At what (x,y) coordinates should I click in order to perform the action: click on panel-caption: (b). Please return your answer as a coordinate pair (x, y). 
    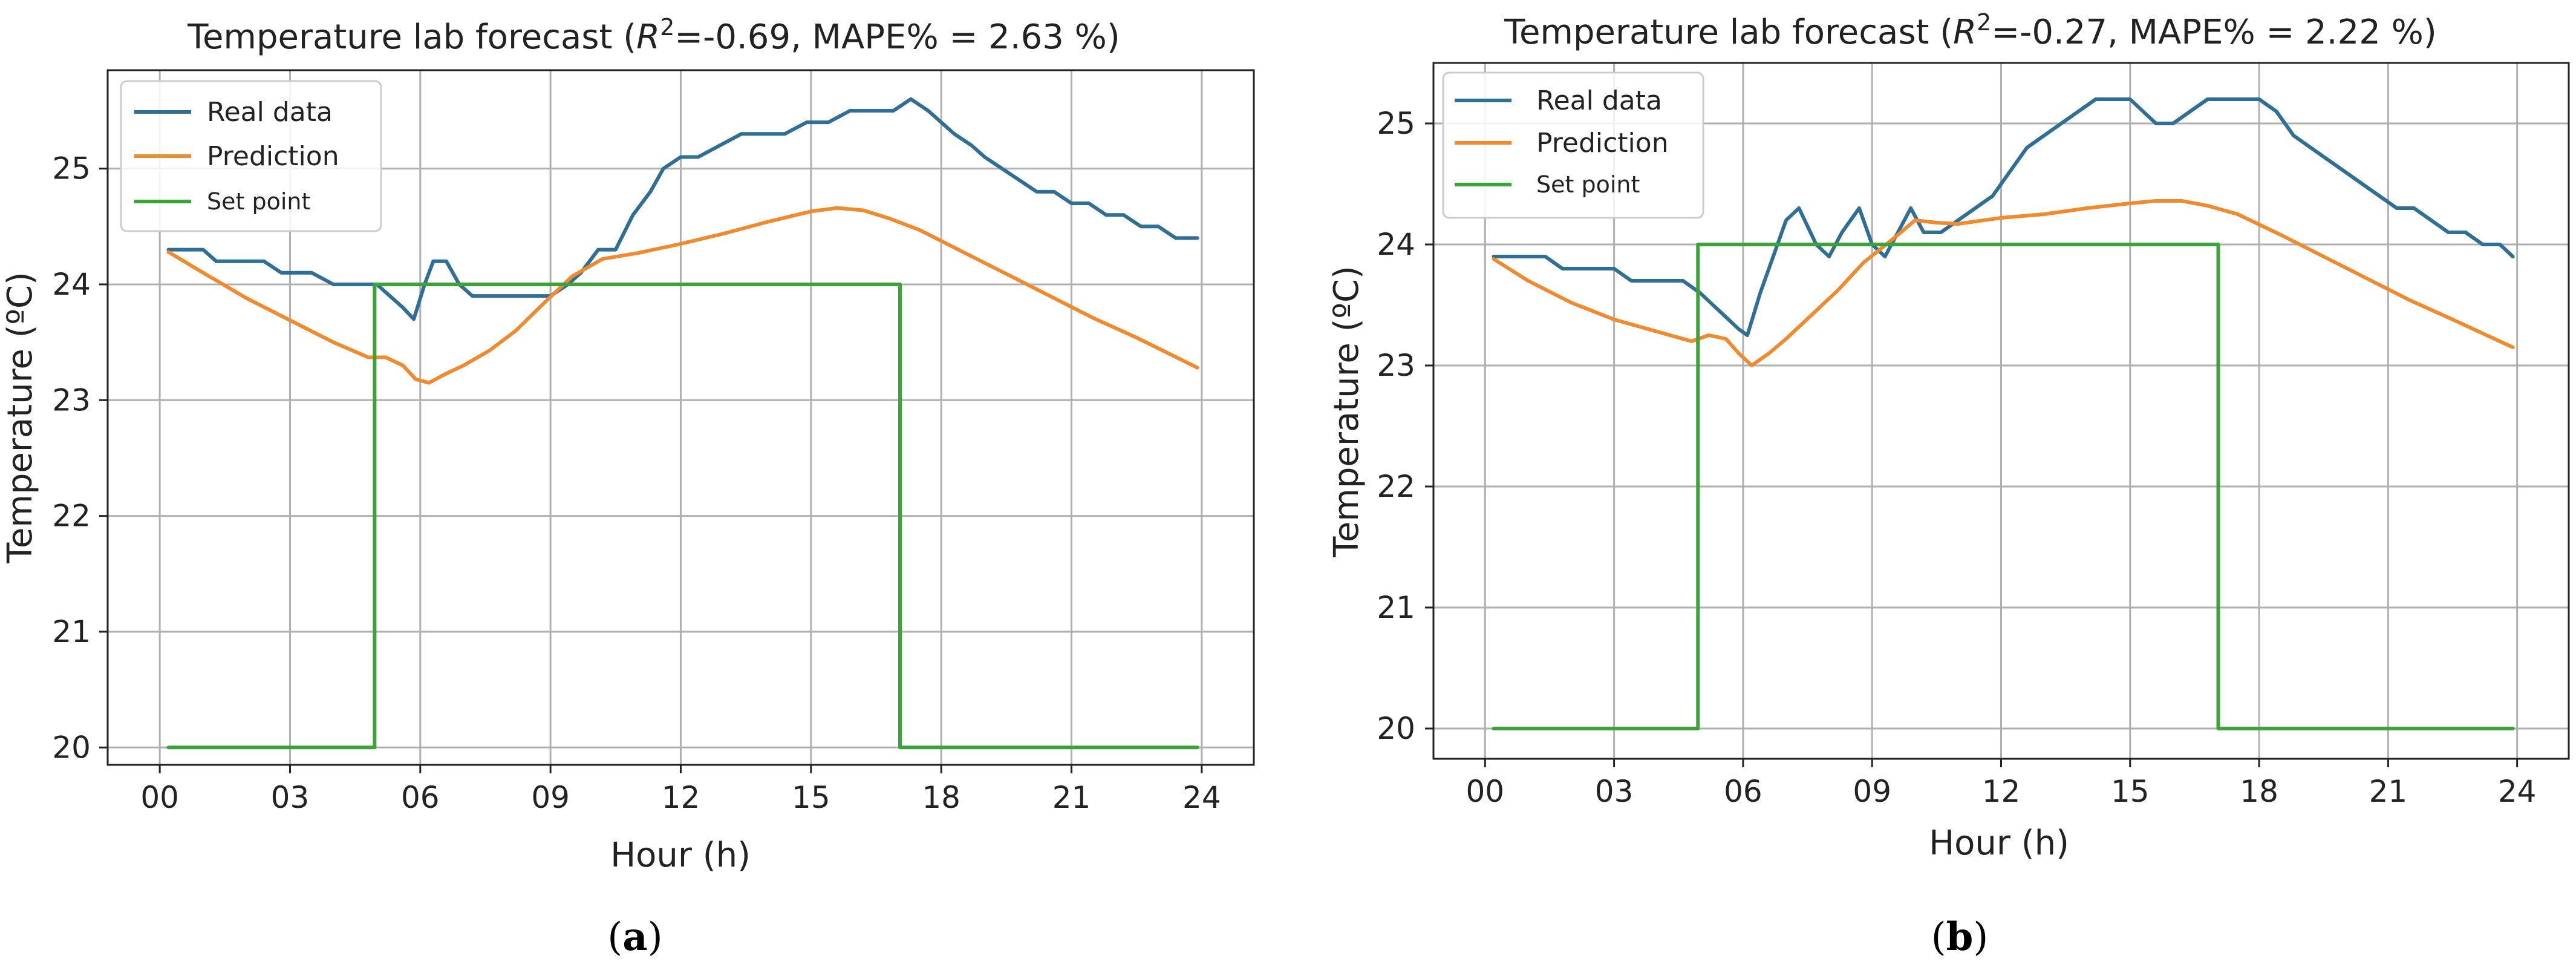
    Looking at the image, I should click on (1960, 937).